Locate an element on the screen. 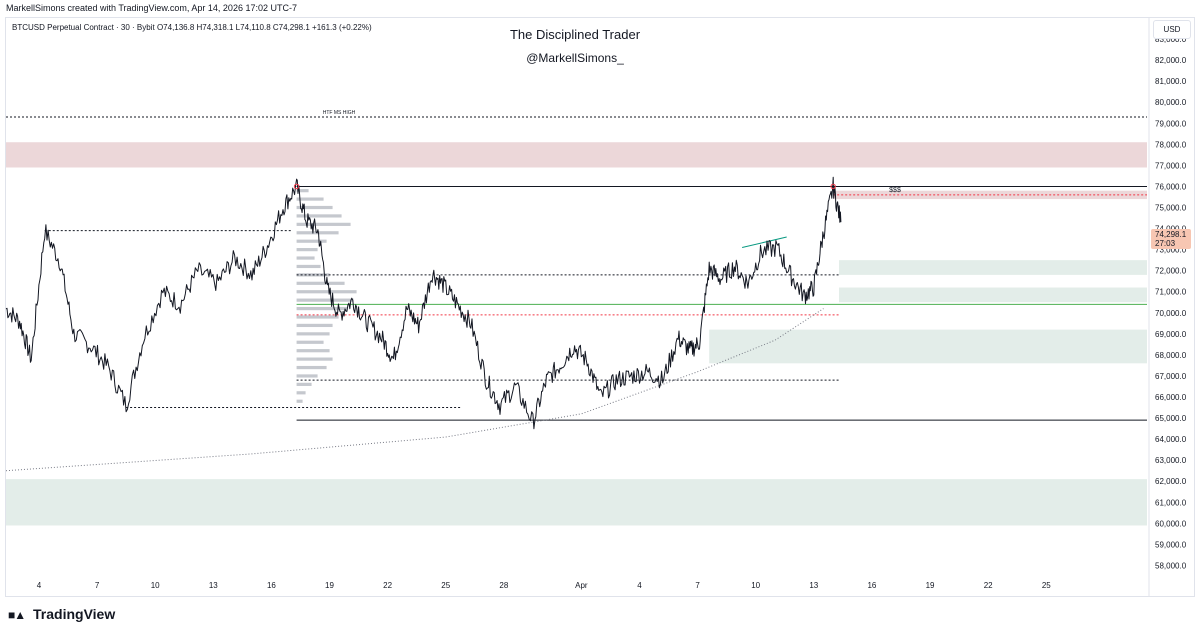 Image resolution: width=1200 pixels, height=634 pixels. price-tick-label: 80,000.0 is located at coordinates (1171, 102).